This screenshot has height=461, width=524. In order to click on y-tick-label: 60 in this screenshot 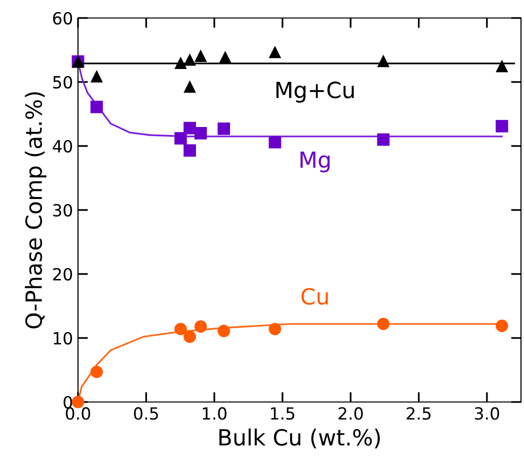, I will do `click(62, 18)`.